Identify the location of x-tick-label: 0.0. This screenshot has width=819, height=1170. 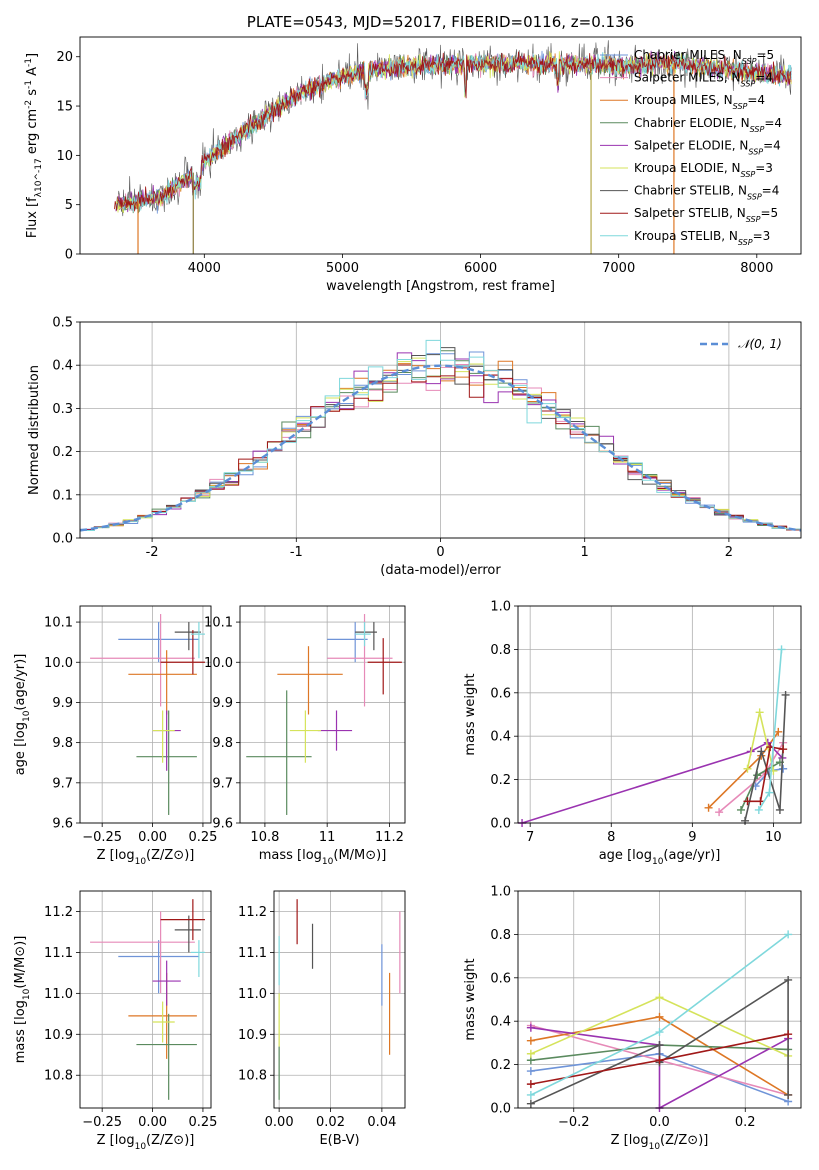
(659, 1122).